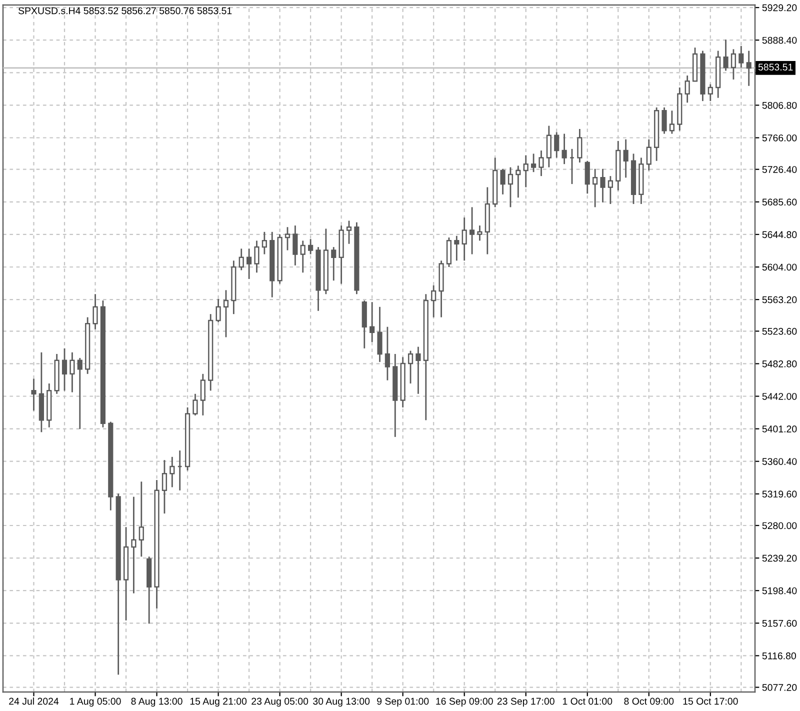  Describe the element at coordinates (779, 656) in the screenshot. I see `y-tick-label: 5116.80` at that location.